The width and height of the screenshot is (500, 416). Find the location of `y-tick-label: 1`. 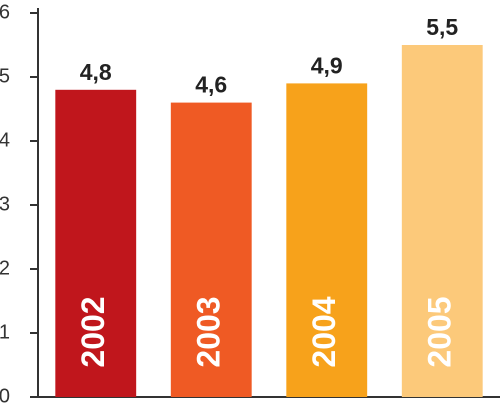

y-tick-label: 1 is located at coordinates (5, 332).